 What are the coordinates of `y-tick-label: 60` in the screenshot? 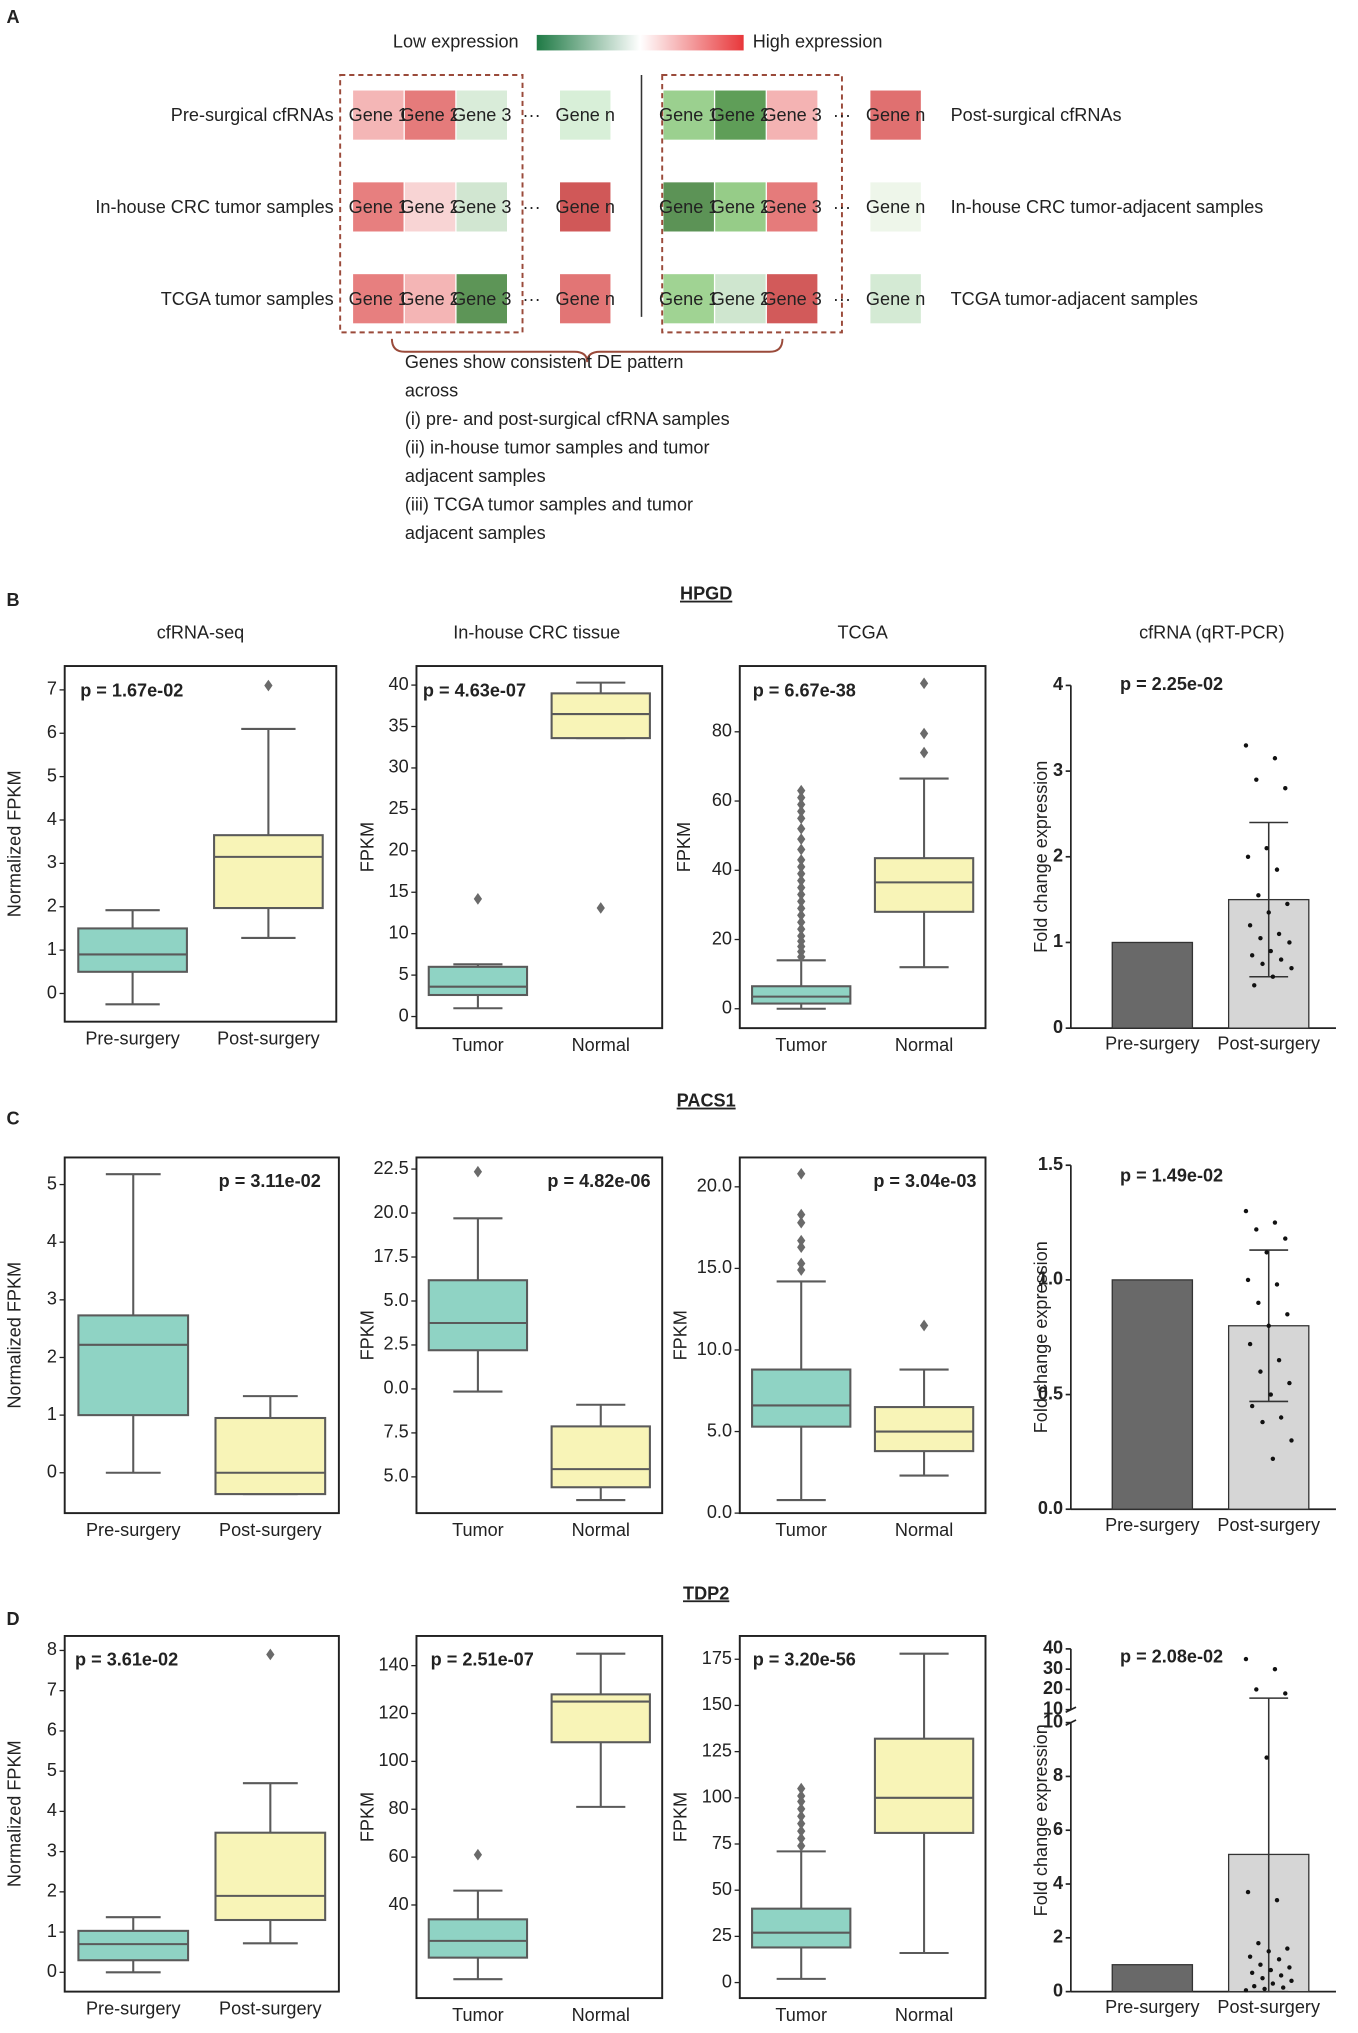 It's located at (399, 1856).